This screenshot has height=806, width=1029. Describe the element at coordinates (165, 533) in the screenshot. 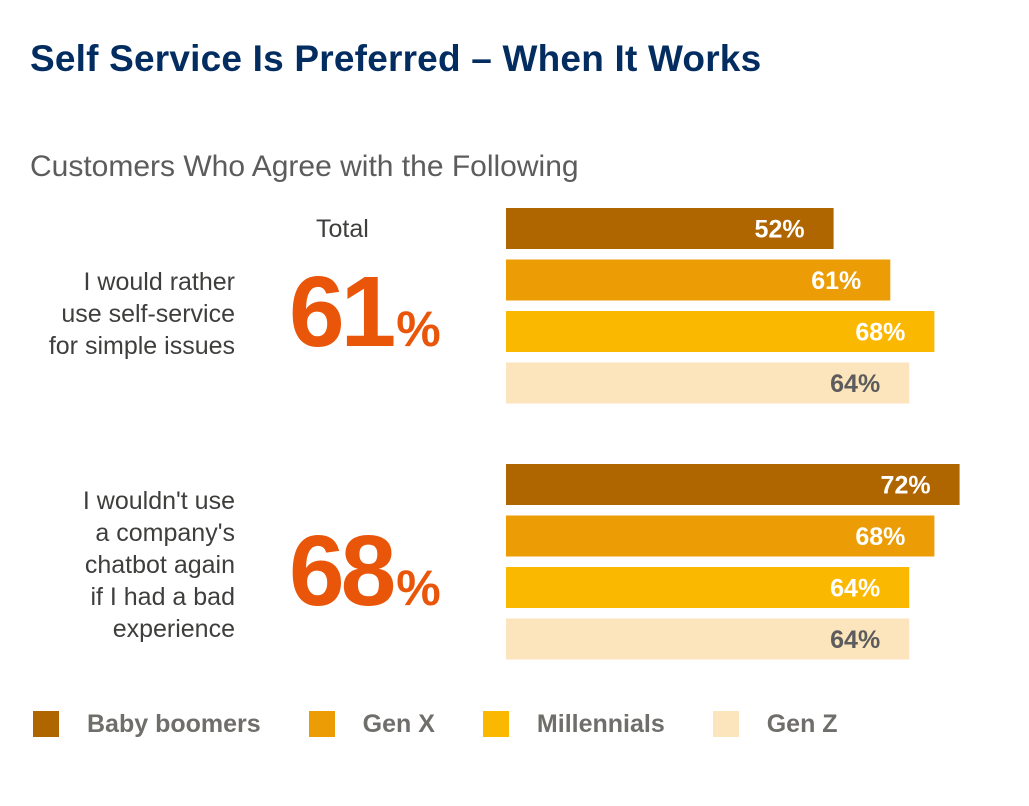

I see `group-label-line: a company's` at that location.